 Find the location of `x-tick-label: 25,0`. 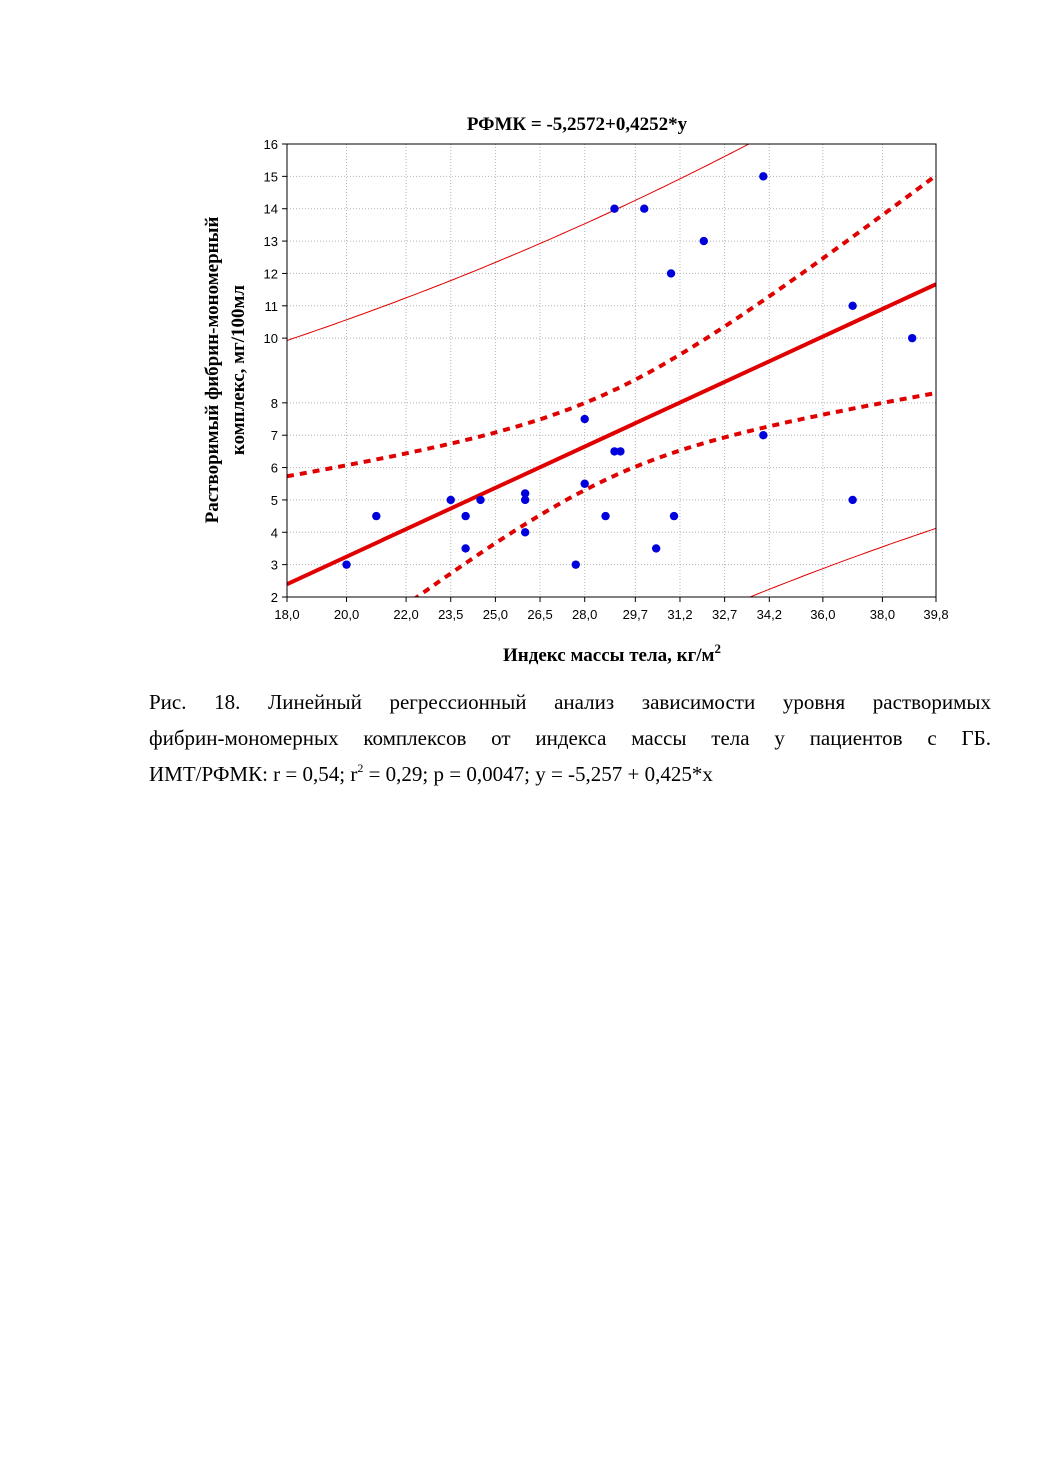

x-tick-label: 25,0 is located at coordinates (495, 614).